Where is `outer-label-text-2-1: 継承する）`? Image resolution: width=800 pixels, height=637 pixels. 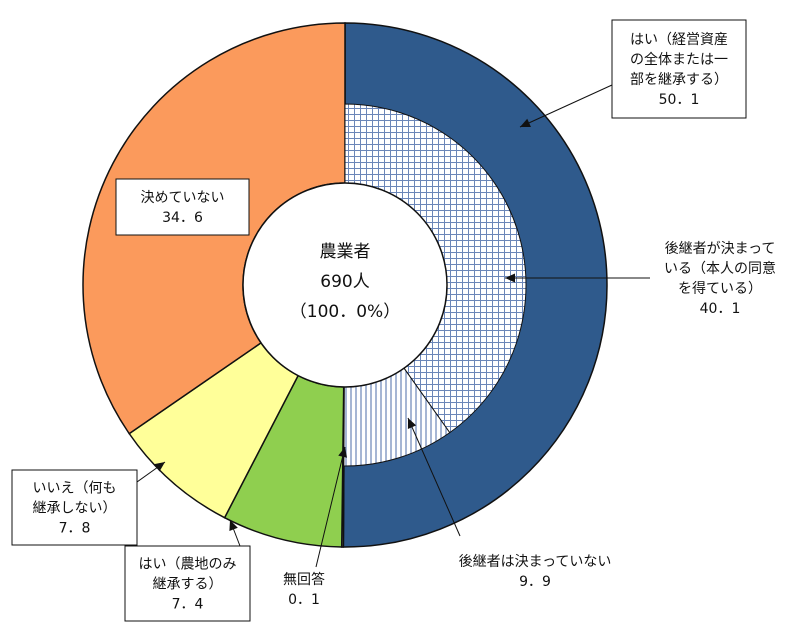
outer-label-text-2-1: 継承する） is located at coordinates (188, 585).